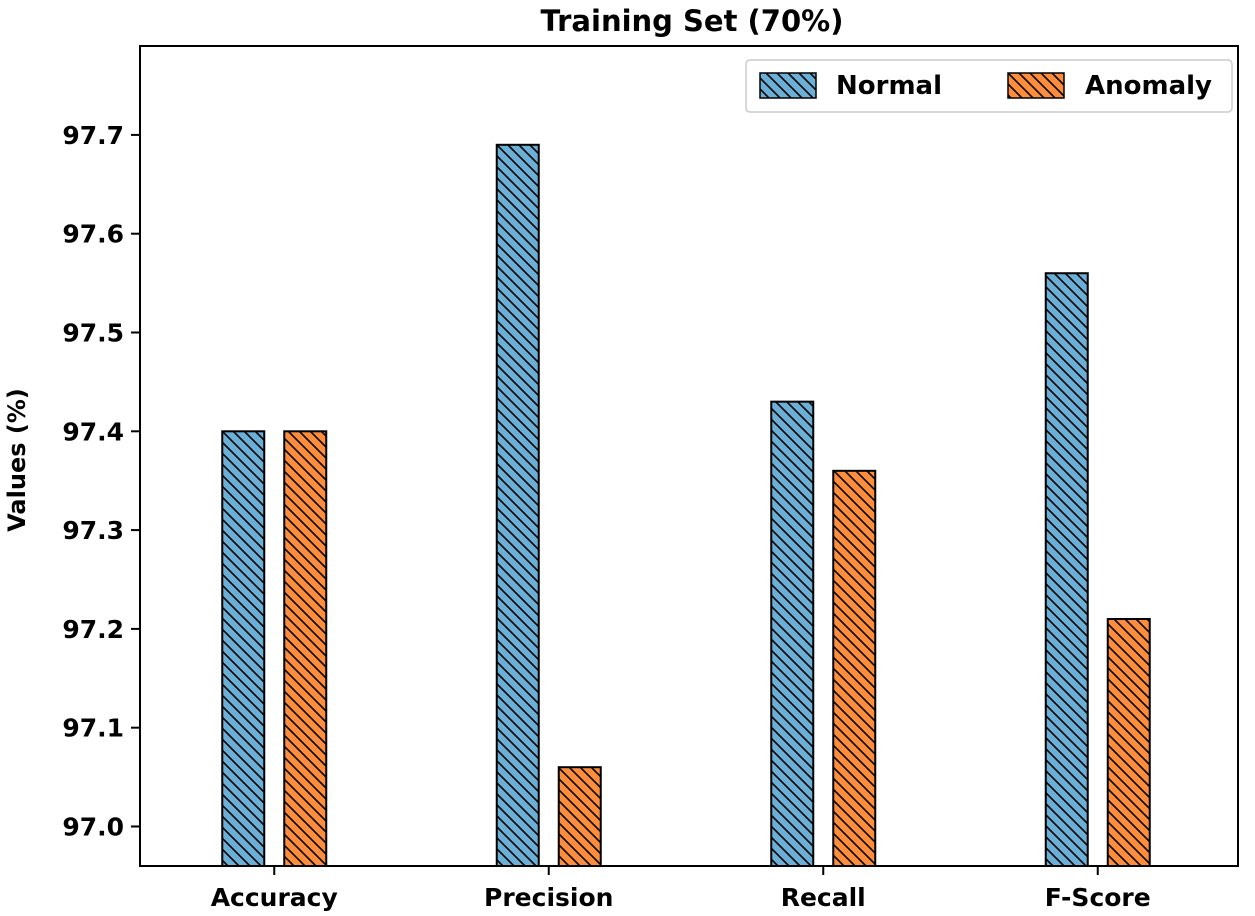 This screenshot has width=1255, height=916. Describe the element at coordinates (823, 897) in the screenshot. I see `x-tick-label: Recall` at that location.